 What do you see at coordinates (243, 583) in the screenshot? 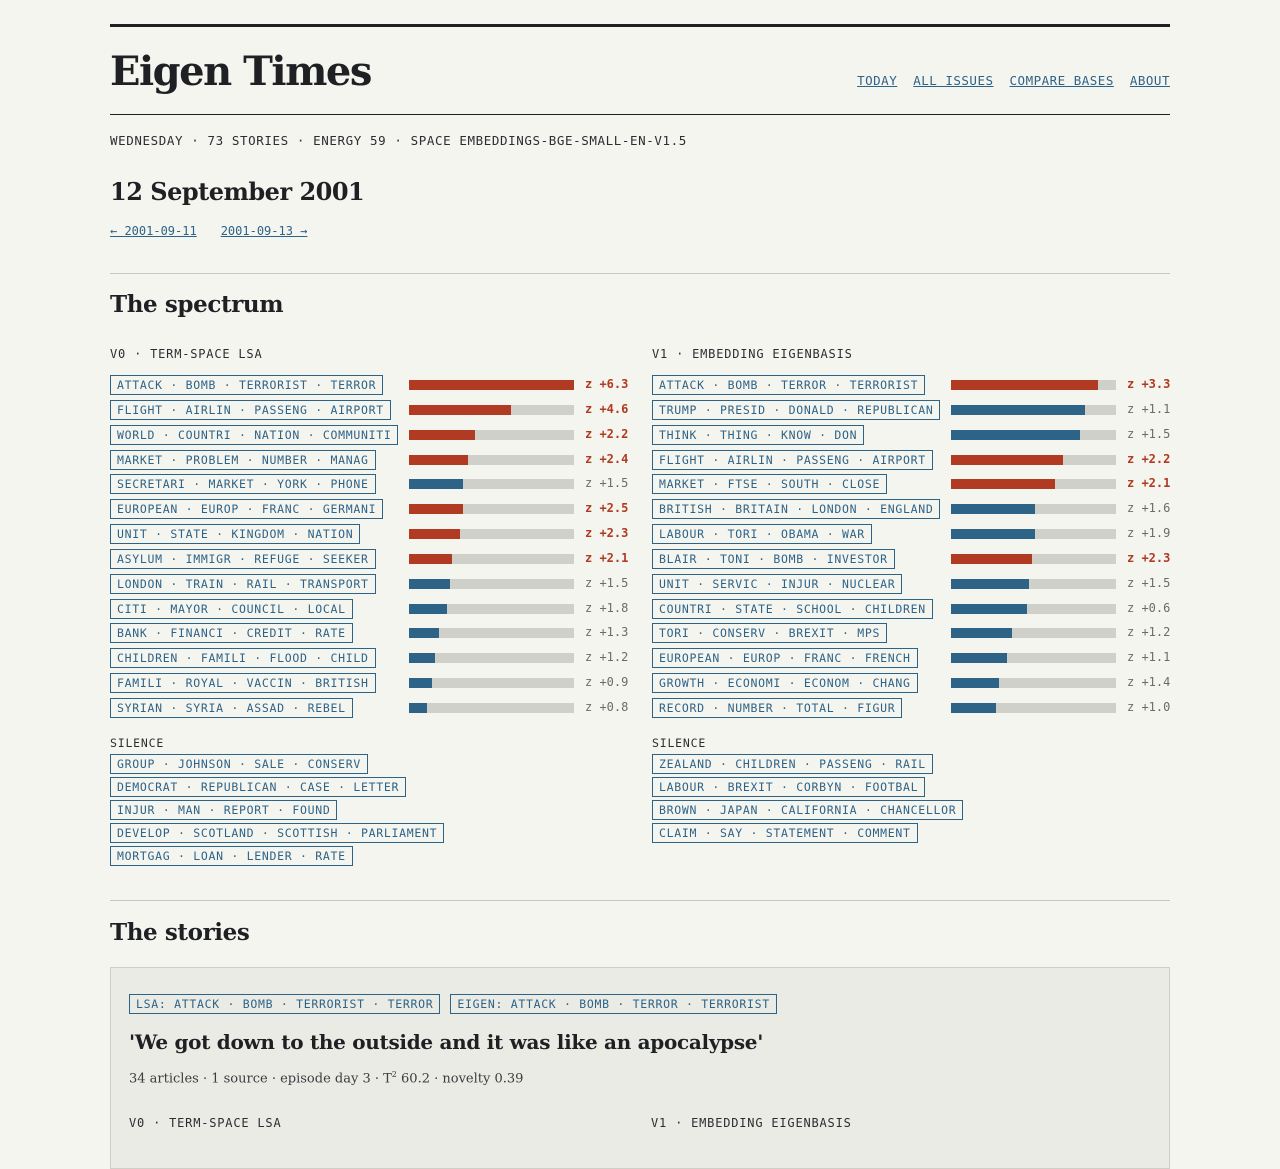
I see `topic-tag: LONDON · TRAIN · RAIL · TRANSPORT` at bounding box center [243, 583].